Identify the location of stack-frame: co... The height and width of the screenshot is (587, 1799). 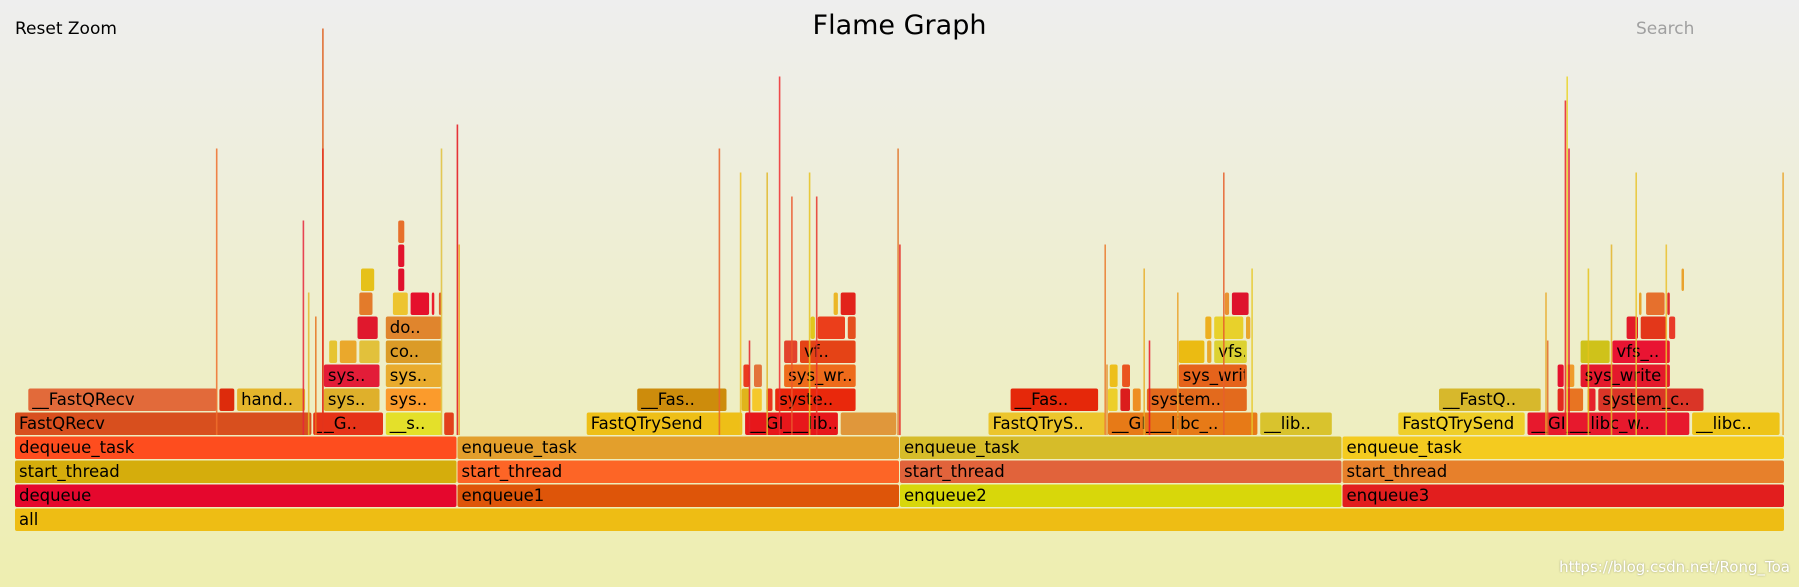
(413, 352).